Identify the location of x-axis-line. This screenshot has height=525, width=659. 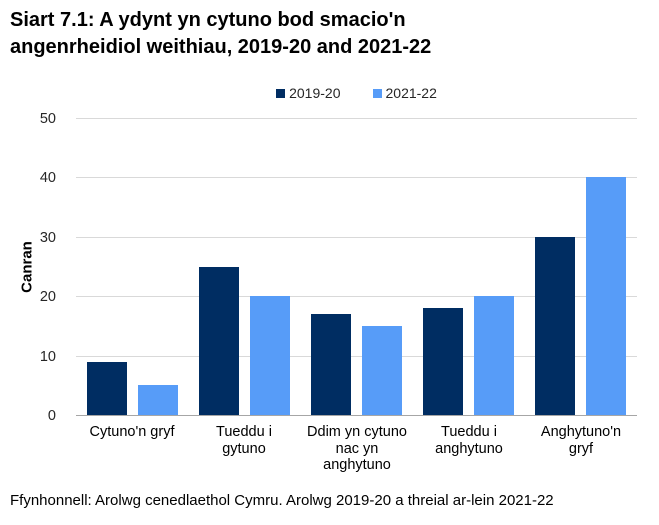
(356, 415).